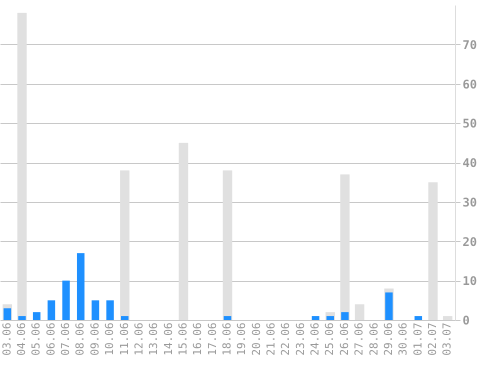 The height and width of the screenshot is (370, 498). What do you see at coordinates (241, 339) in the screenshot?
I see `x-tick-label: 19.06` at bounding box center [241, 339].